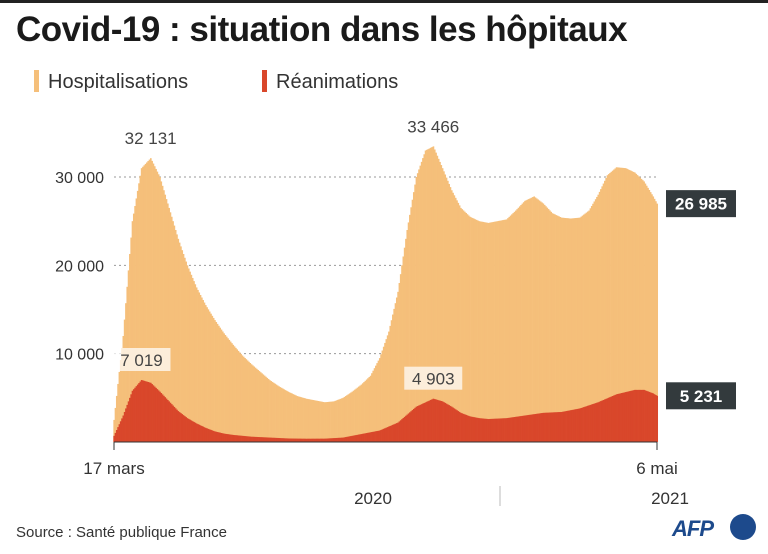 The image size is (768, 554). I want to click on legend-swatch-reanimations, so click(264, 81).